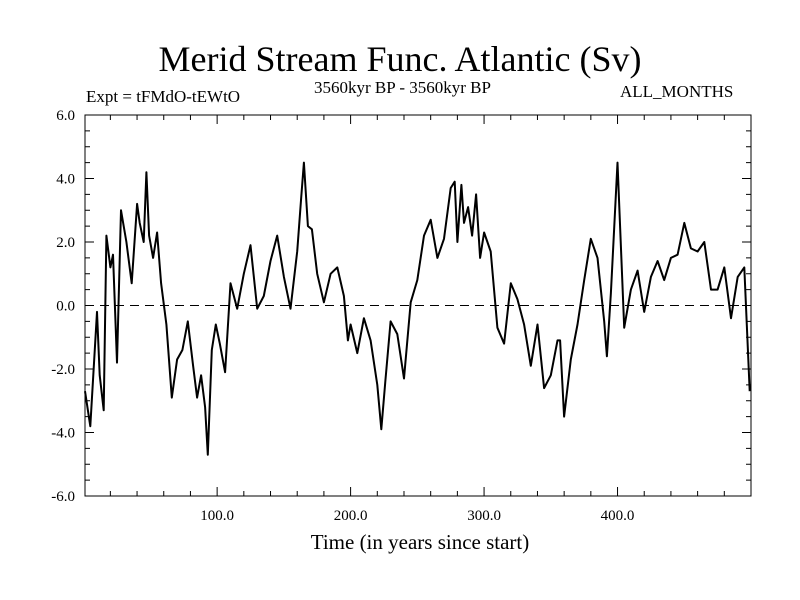  I want to click on x-tick-label: 200.0, so click(351, 516).